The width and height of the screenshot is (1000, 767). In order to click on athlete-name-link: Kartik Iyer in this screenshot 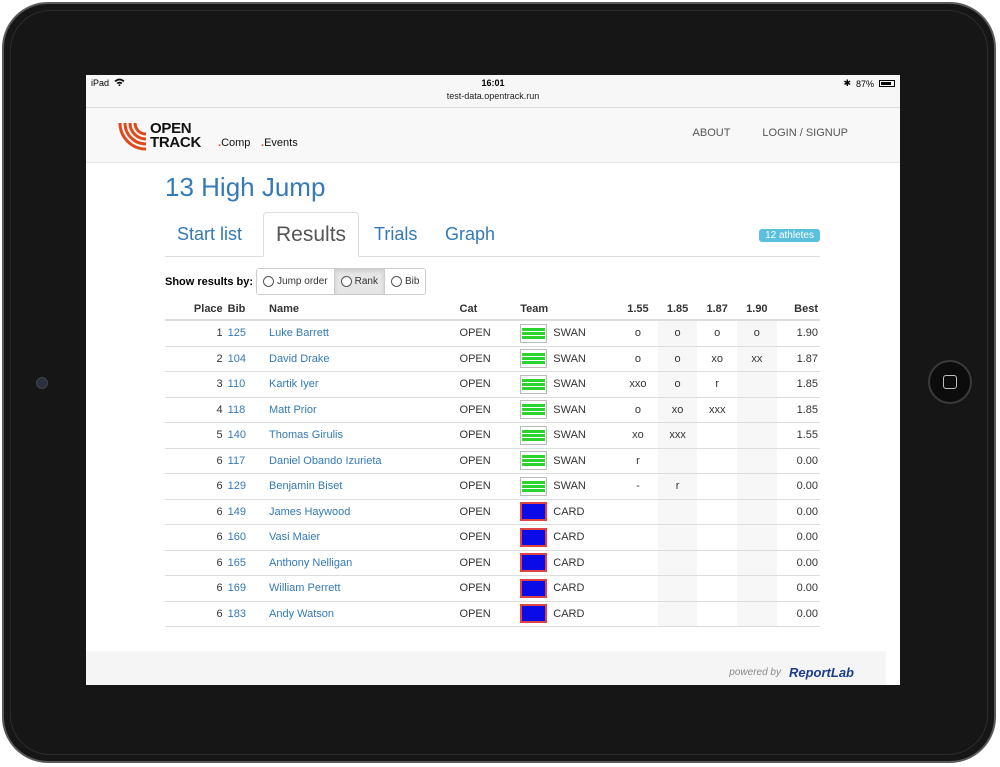, I will do `click(294, 384)`.